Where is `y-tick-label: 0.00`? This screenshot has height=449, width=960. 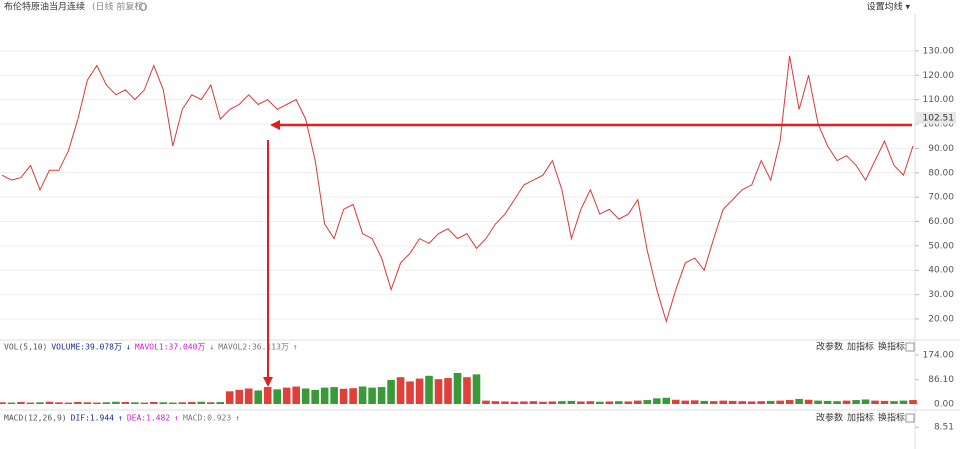 y-tick-label: 0.00 is located at coordinates (944, 405).